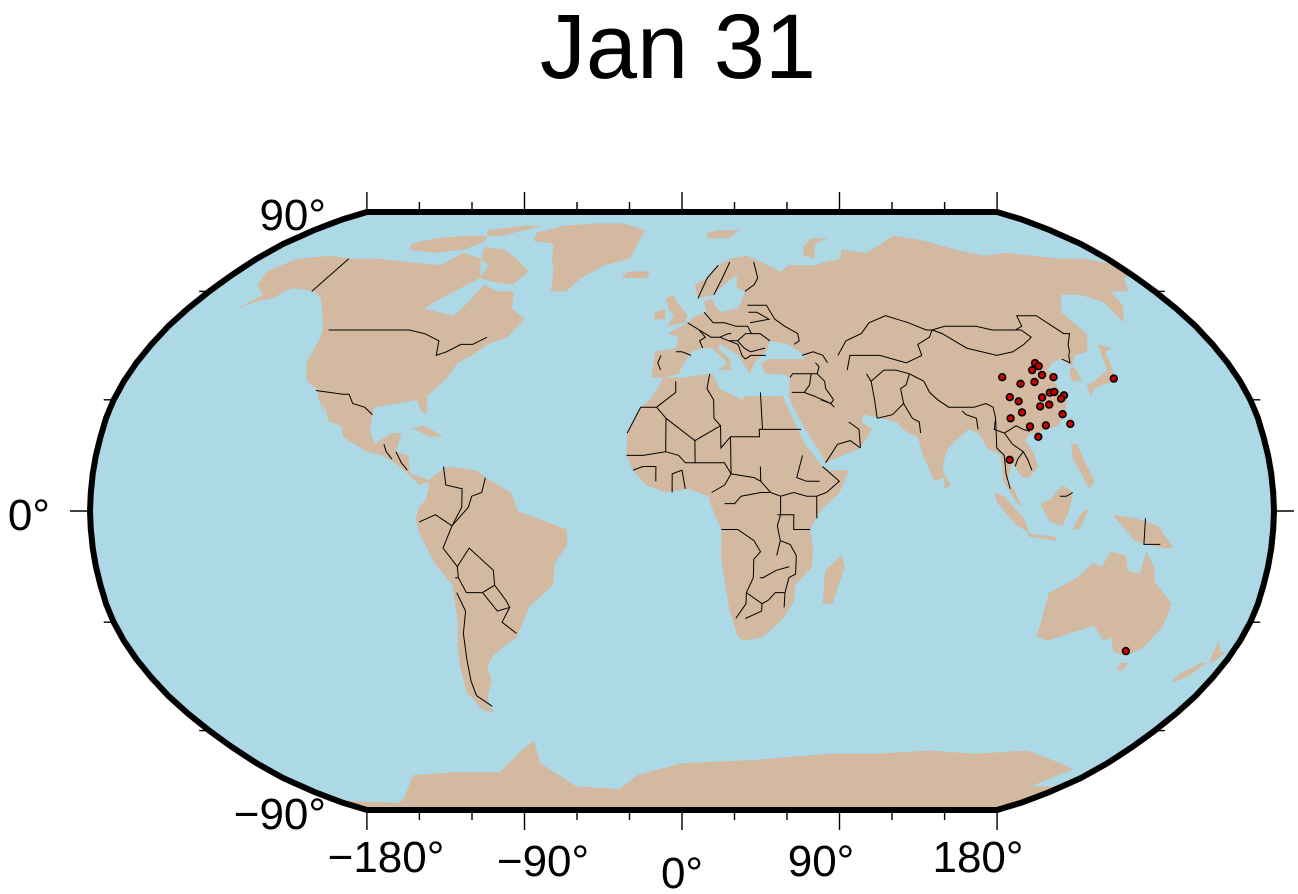 The height and width of the screenshot is (894, 1298). Describe the element at coordinates (705, 775) in the screenshot. I see `land-antarctica` at that location.